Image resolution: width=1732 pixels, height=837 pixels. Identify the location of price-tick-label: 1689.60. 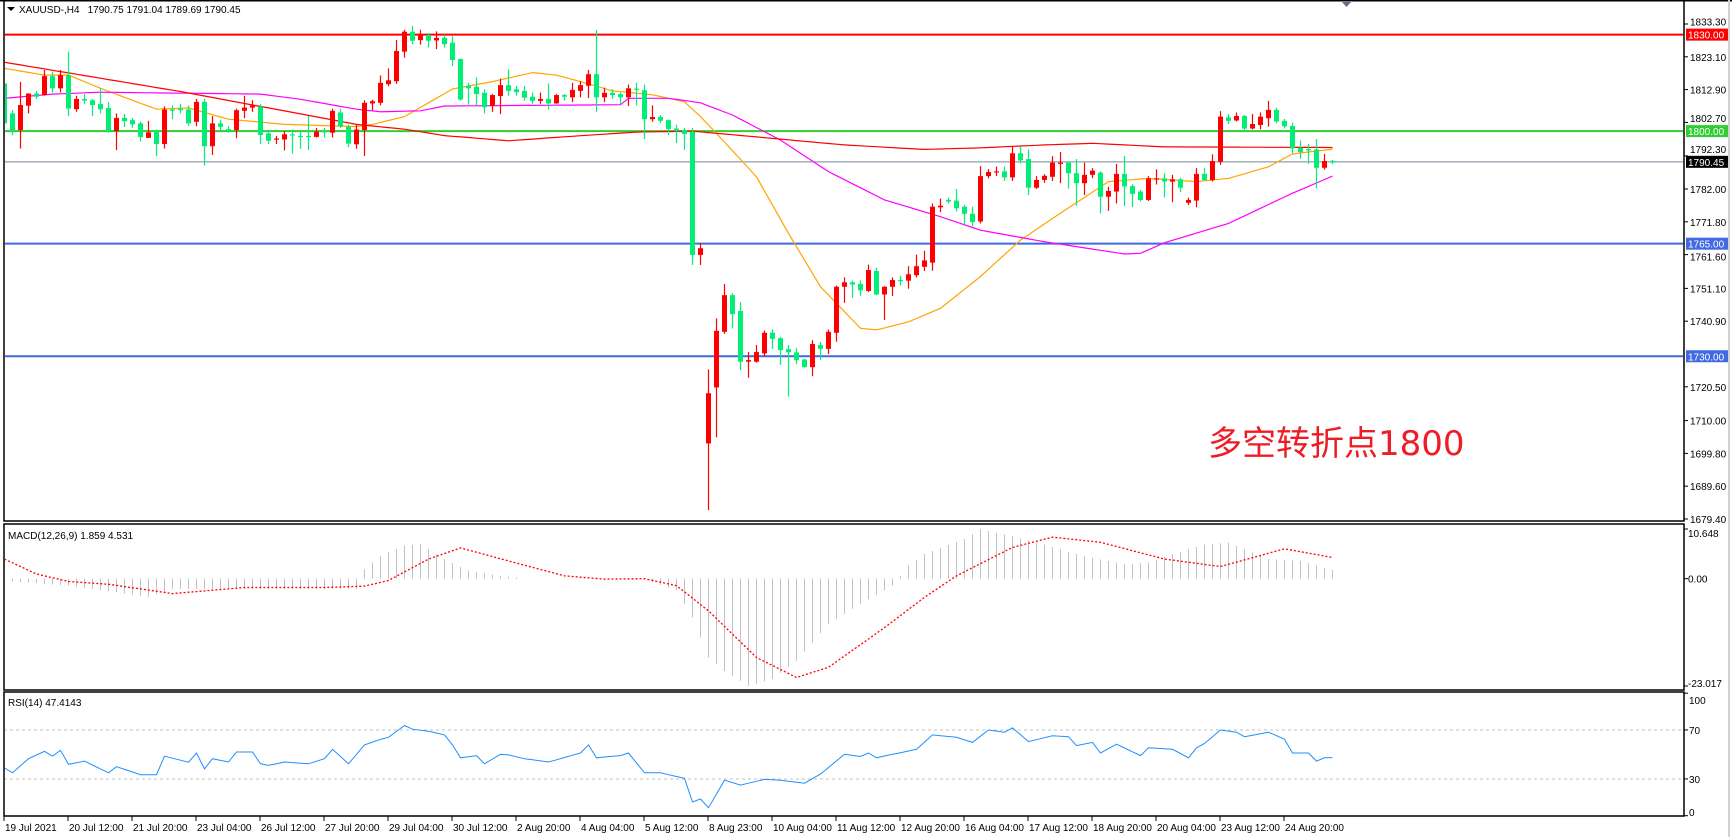
(1708, 487).